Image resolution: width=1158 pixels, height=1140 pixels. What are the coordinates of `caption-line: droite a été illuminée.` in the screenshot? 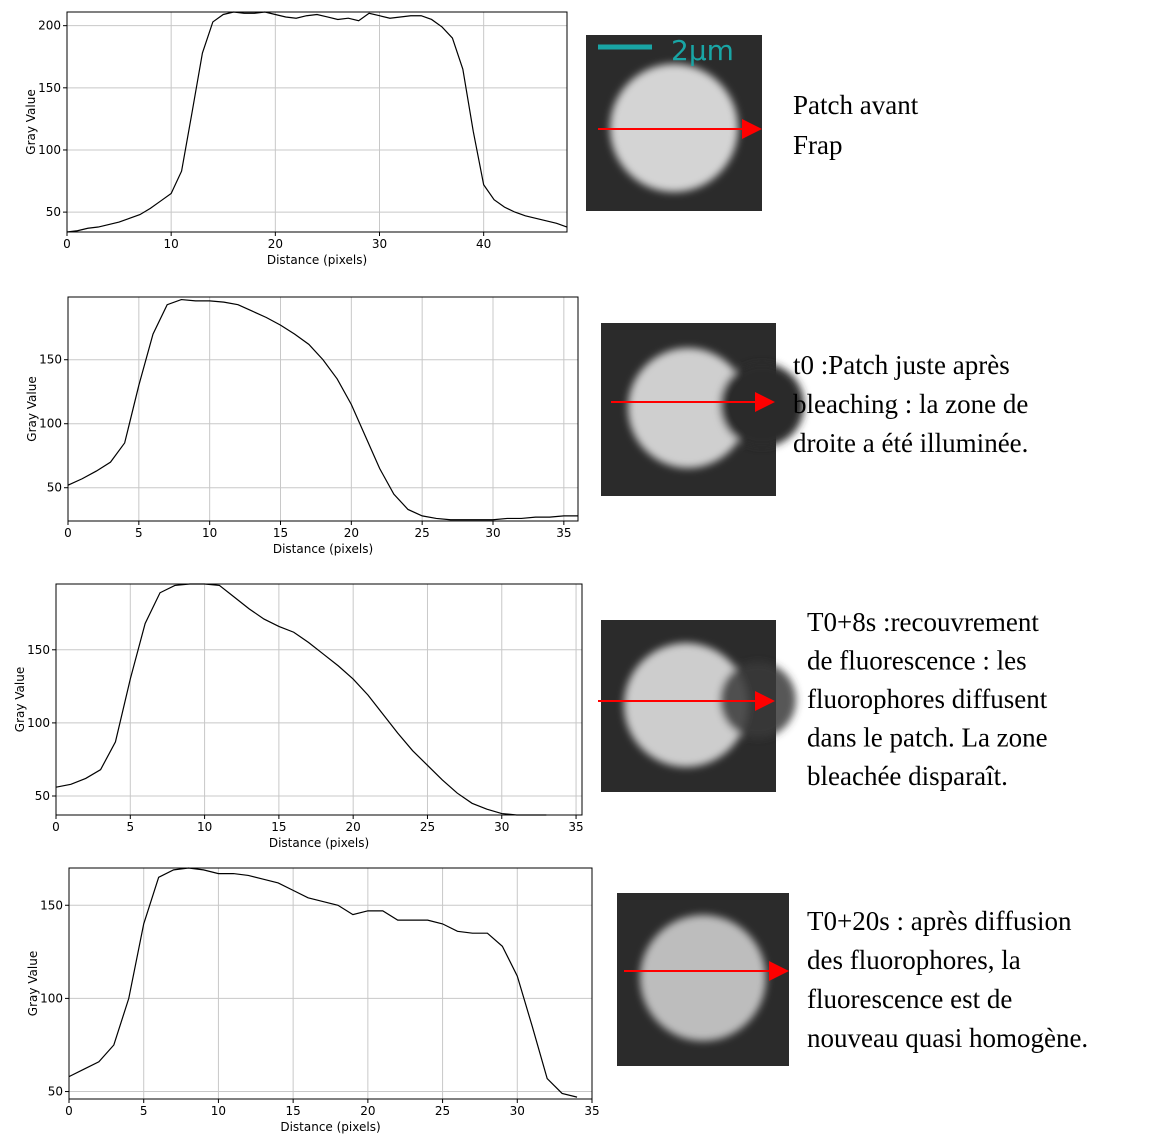 It's located at (910, 443).